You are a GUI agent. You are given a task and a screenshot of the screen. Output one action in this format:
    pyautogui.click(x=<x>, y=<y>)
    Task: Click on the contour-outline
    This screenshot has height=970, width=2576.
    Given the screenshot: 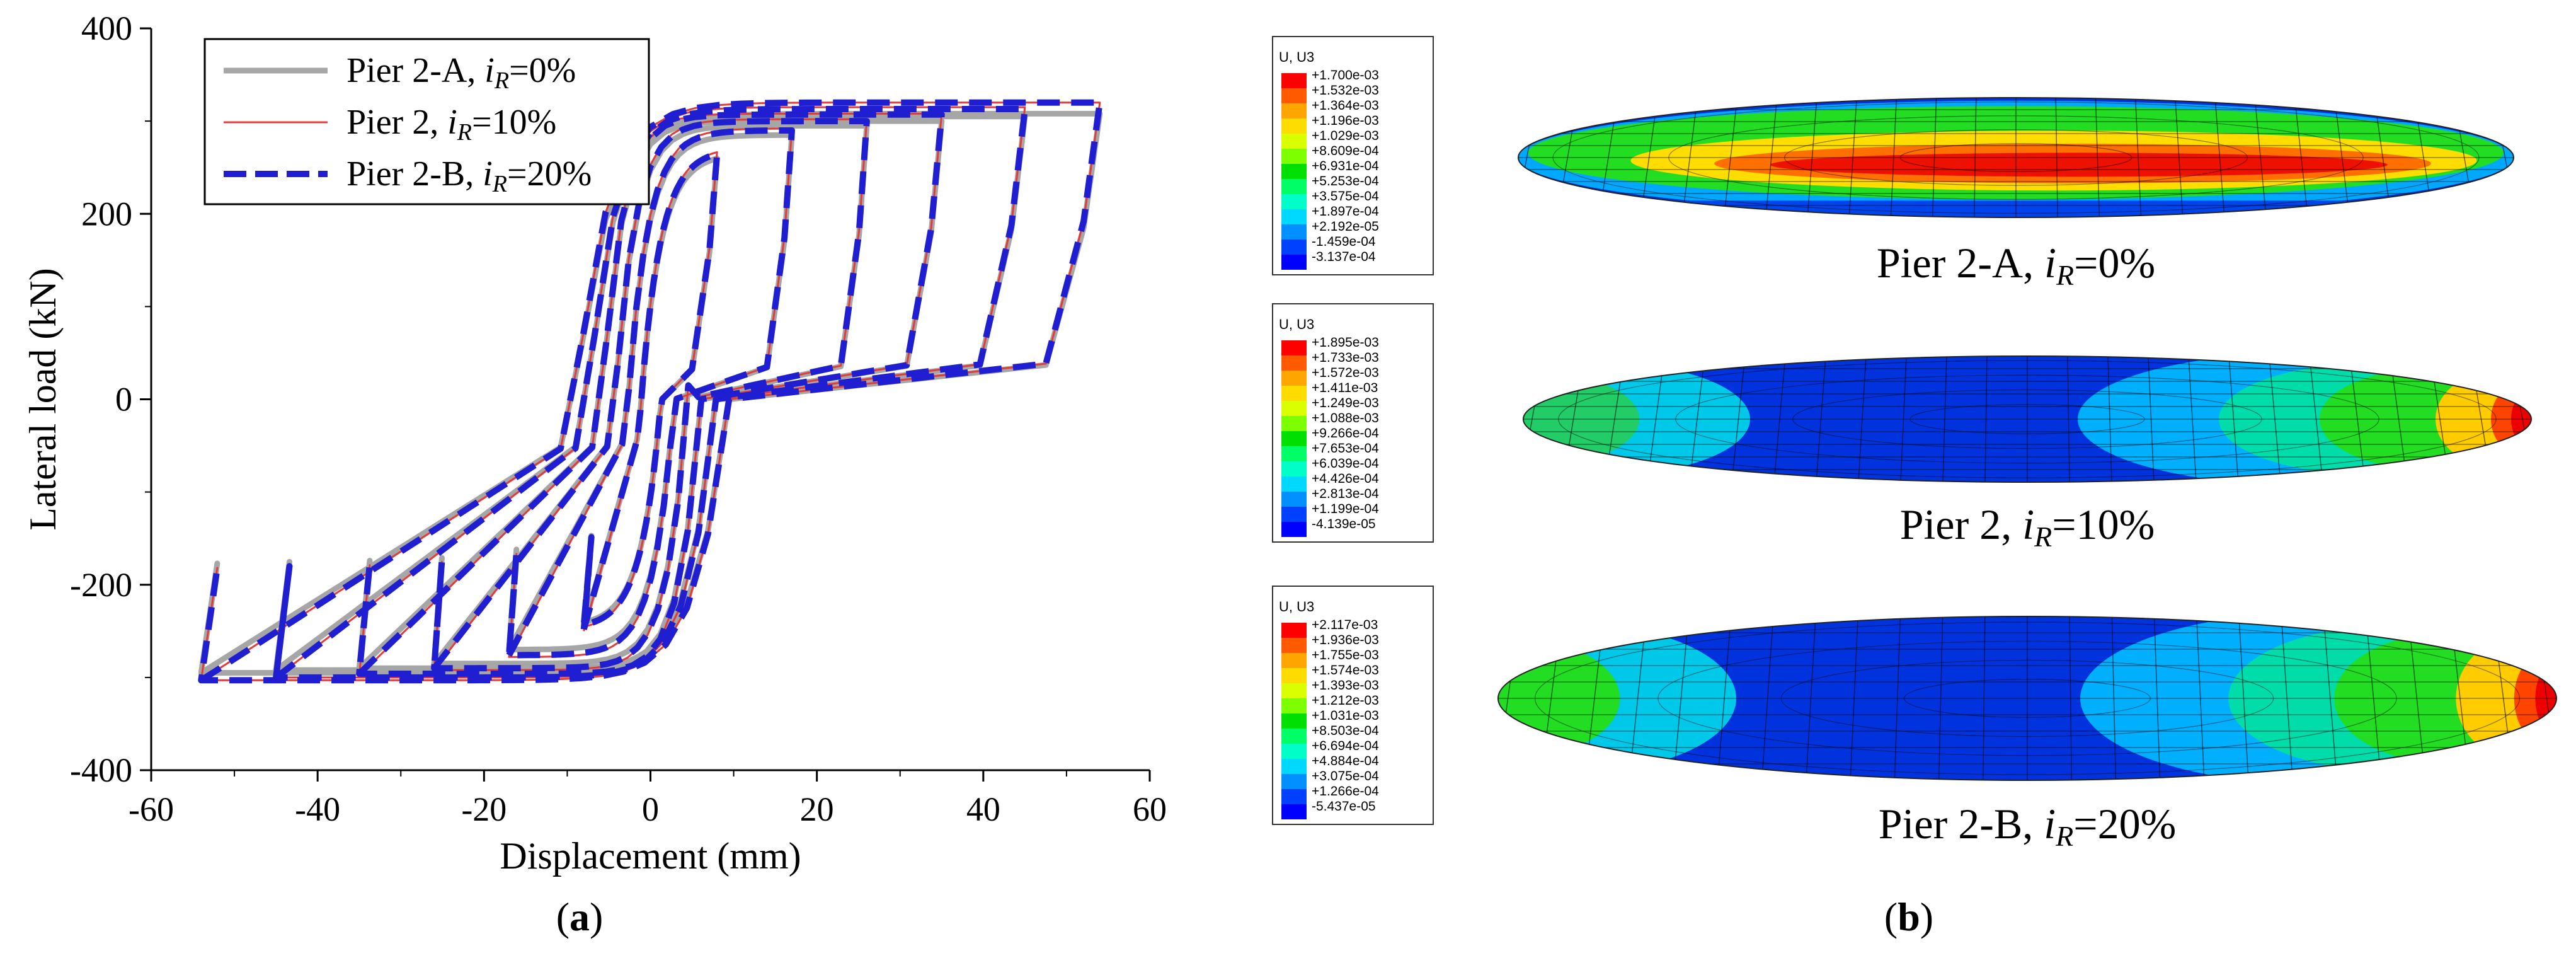 What is the action you would take?
    pyautogui.click(x=2016, y=157)
    